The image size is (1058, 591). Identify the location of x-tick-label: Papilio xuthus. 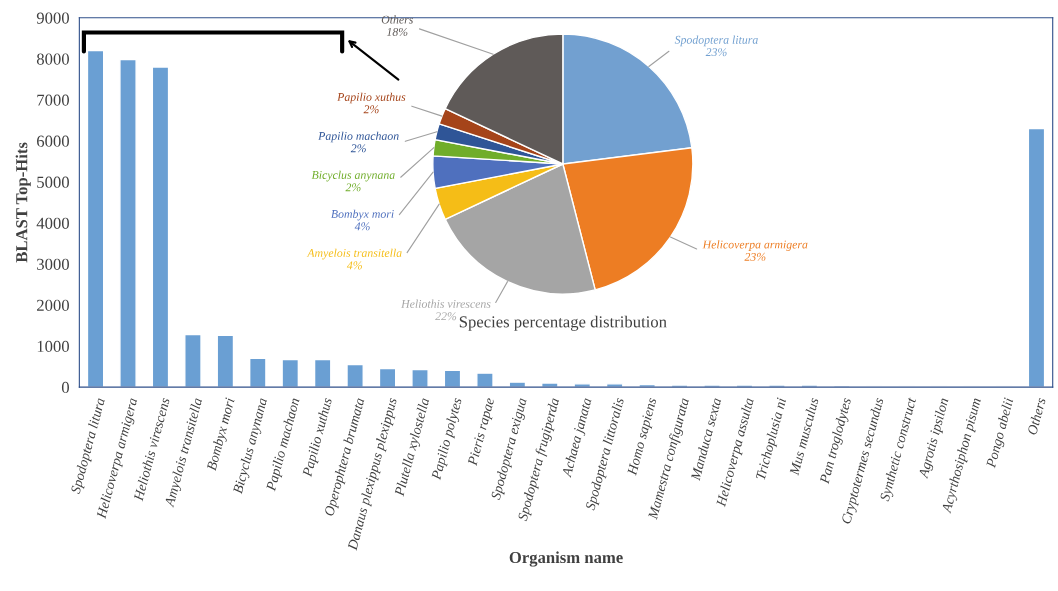
(318, 438).